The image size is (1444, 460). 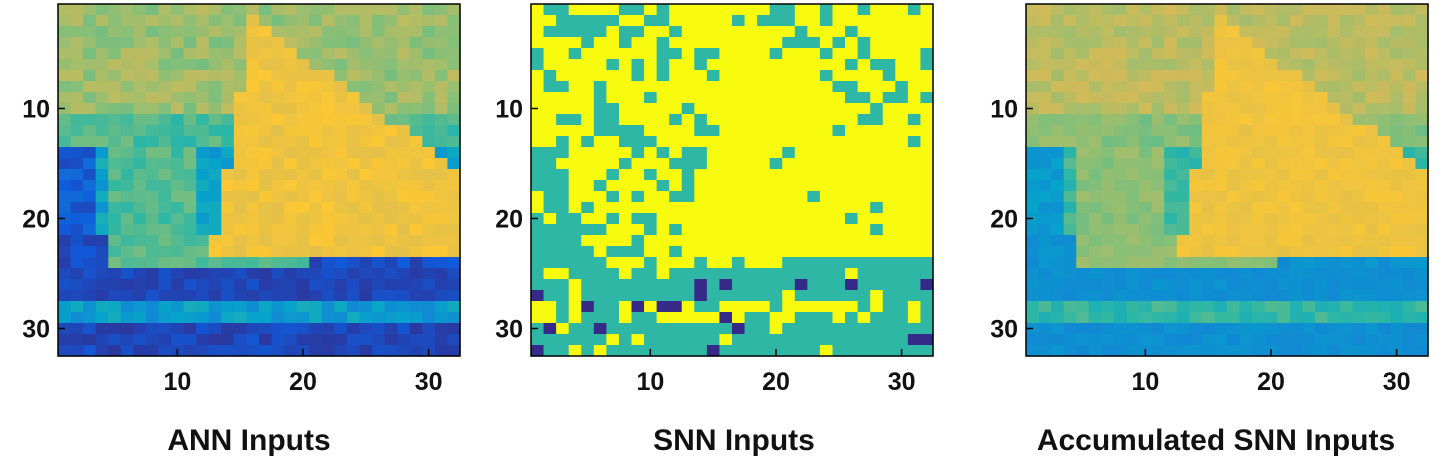 What do you see at coordinates (509, 330) in the screenshot?
I see `y-tick-label: 30` at bounding box center [509, 330].